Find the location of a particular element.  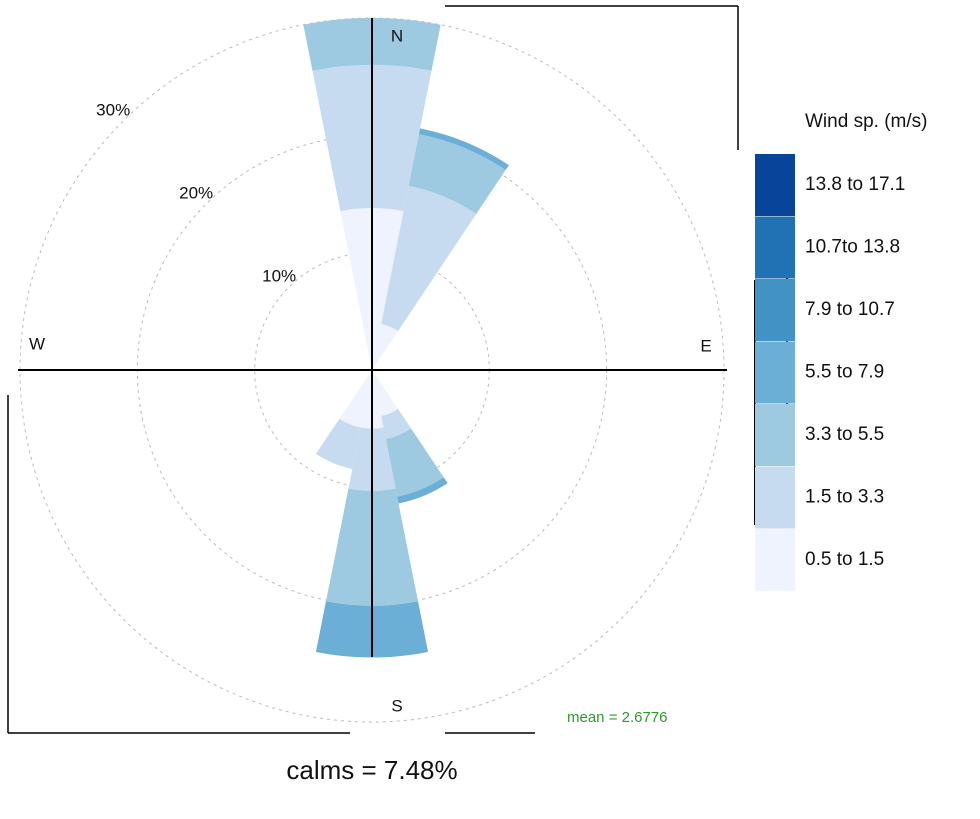

compass-label: W is located at coordinates (37, 343).